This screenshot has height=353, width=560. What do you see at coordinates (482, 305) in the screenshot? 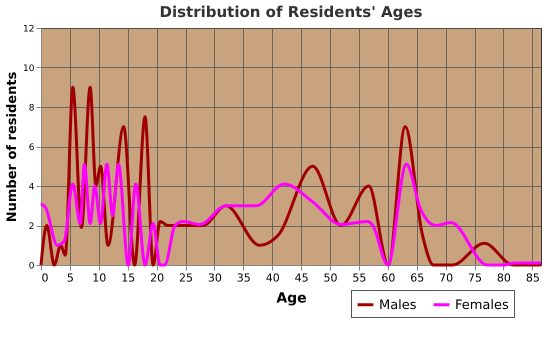
I see `legend-label: Females` at bounding box center [482, 305].